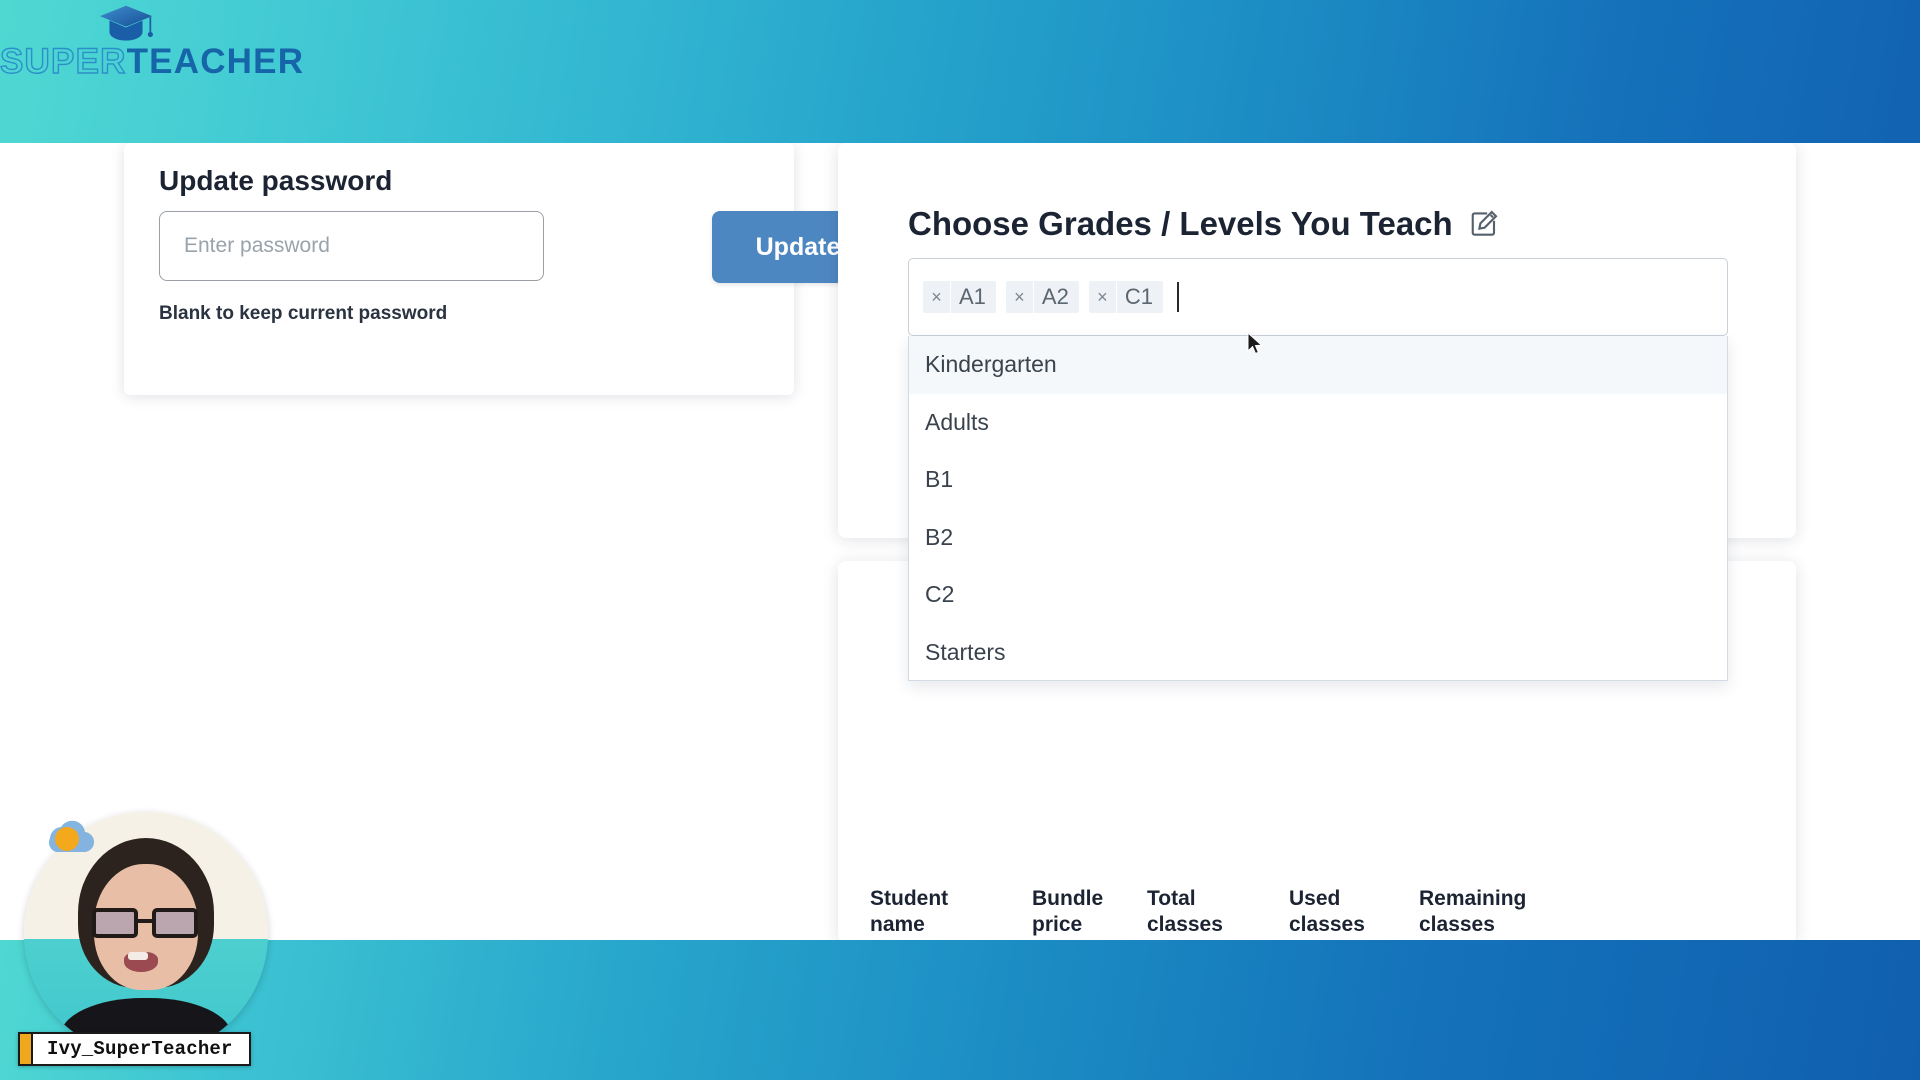 The image size is (1920, 1080). Describe the element at coordinates (351, 246) in the screenshot. I see `password-input` at that location.